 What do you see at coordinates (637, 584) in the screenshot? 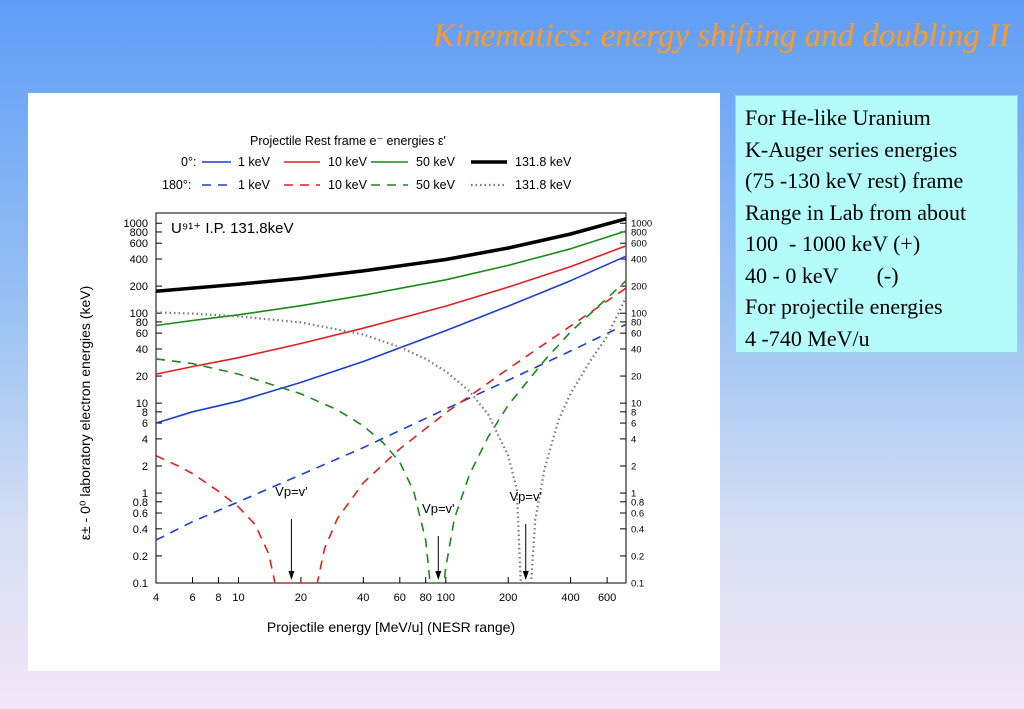
I see `y-tick-label-right: 0.1` at bounding box center [637, 584].